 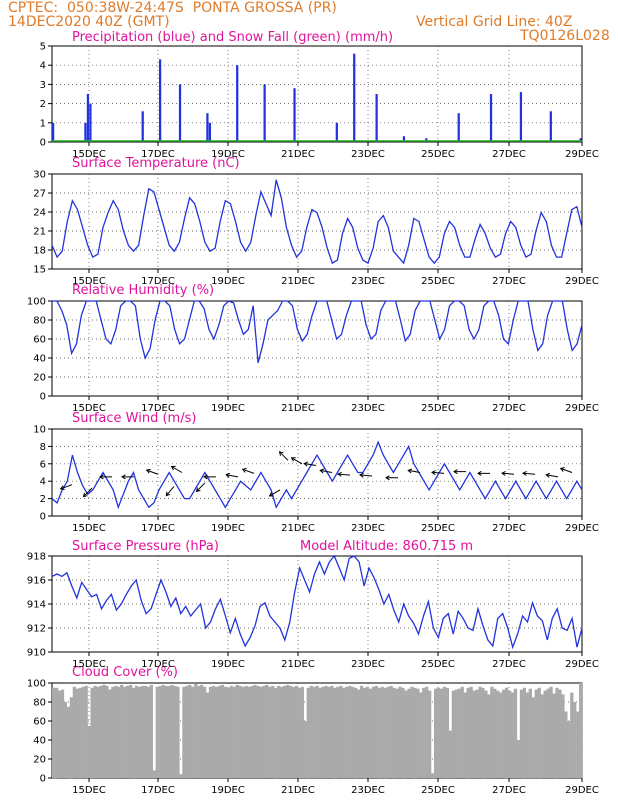 What do you see at coordinates (43, 47) in the screenshot?
I see `y-tick-label: 5` at bounding box center [43, 47].